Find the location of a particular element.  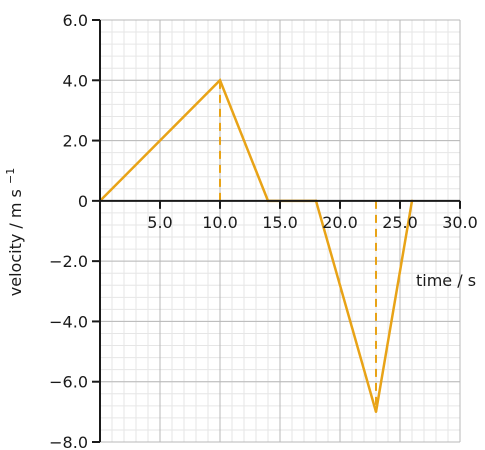

x-tick-label: 15.0 is located at coordinates (280, 222).